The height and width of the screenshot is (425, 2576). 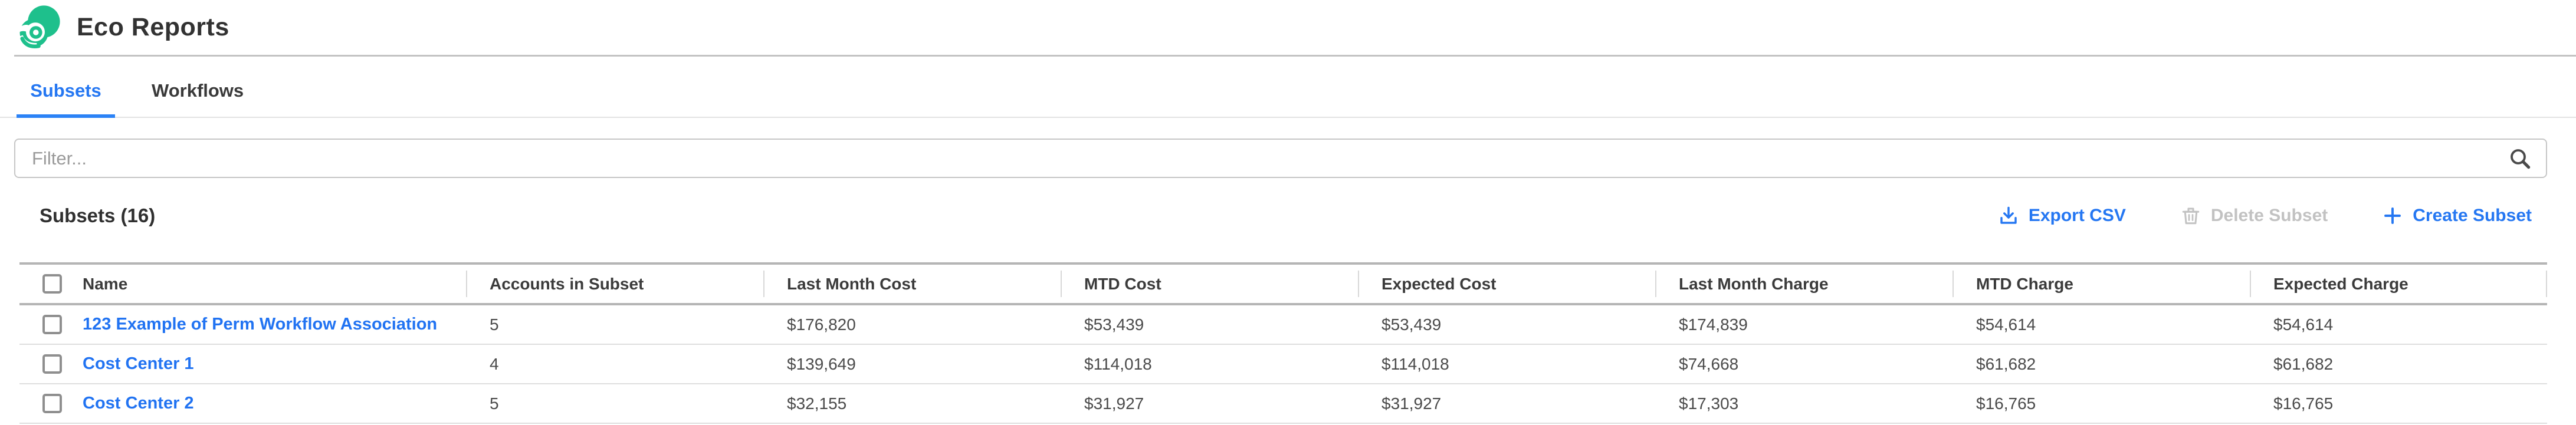 What do you see at coordinates (153, 27) in the screenshot?
I see `page-title: Eco Reports` at bounding box center [153, 27].